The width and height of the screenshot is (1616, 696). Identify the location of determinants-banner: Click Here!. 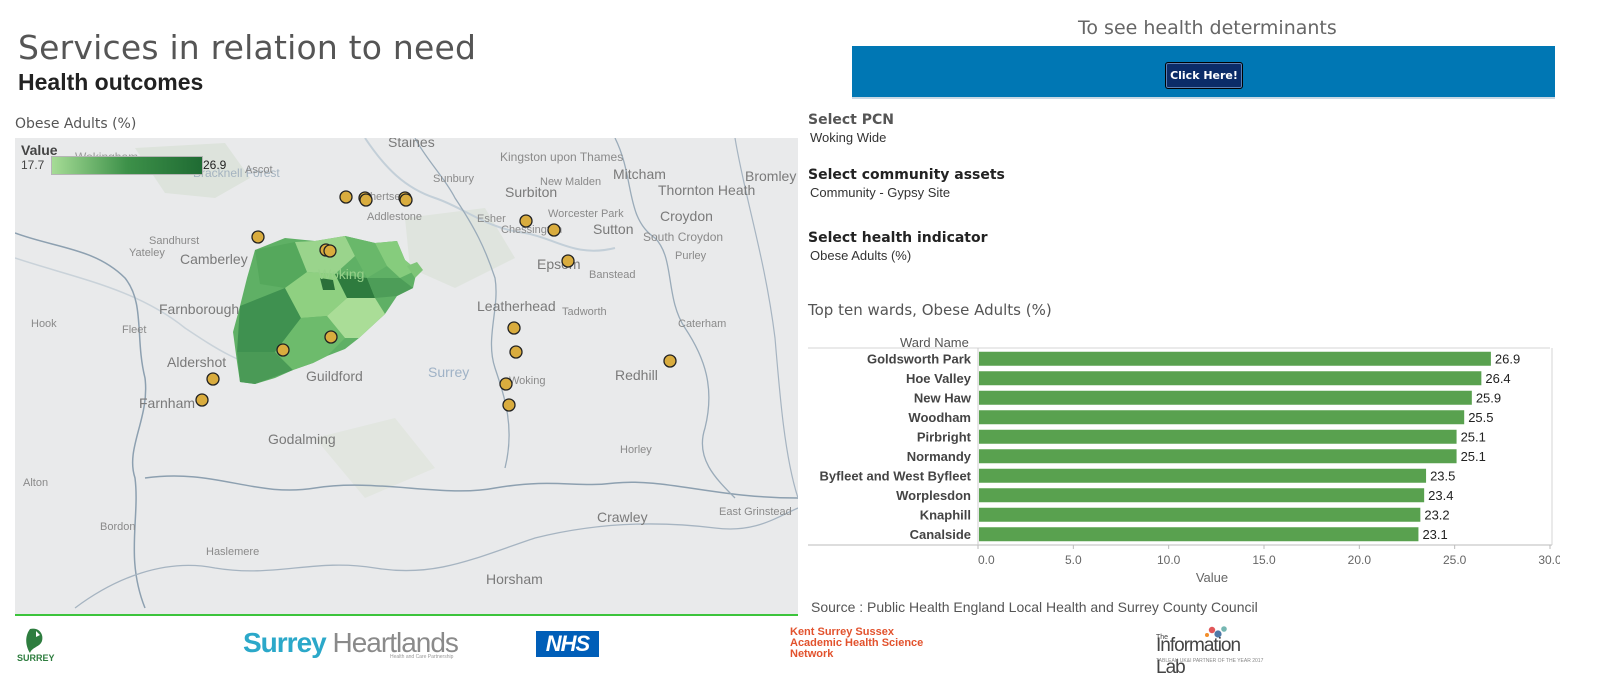
(1203, 72).